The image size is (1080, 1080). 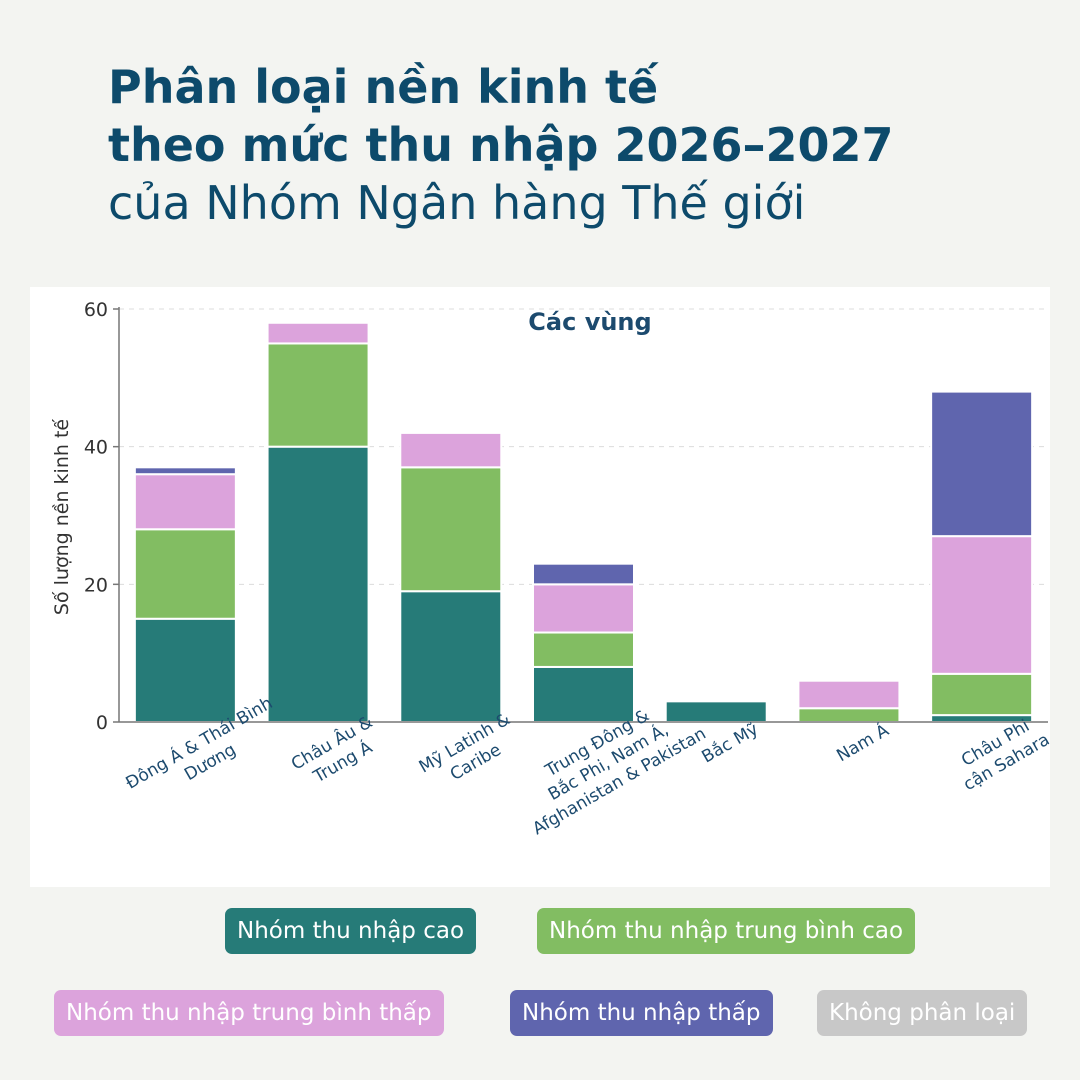 What do you see at coordinates (101, 516) in the screenshot?
I see `y-tick-labels: 0 20 40 60` at bounding box center [101, 516].